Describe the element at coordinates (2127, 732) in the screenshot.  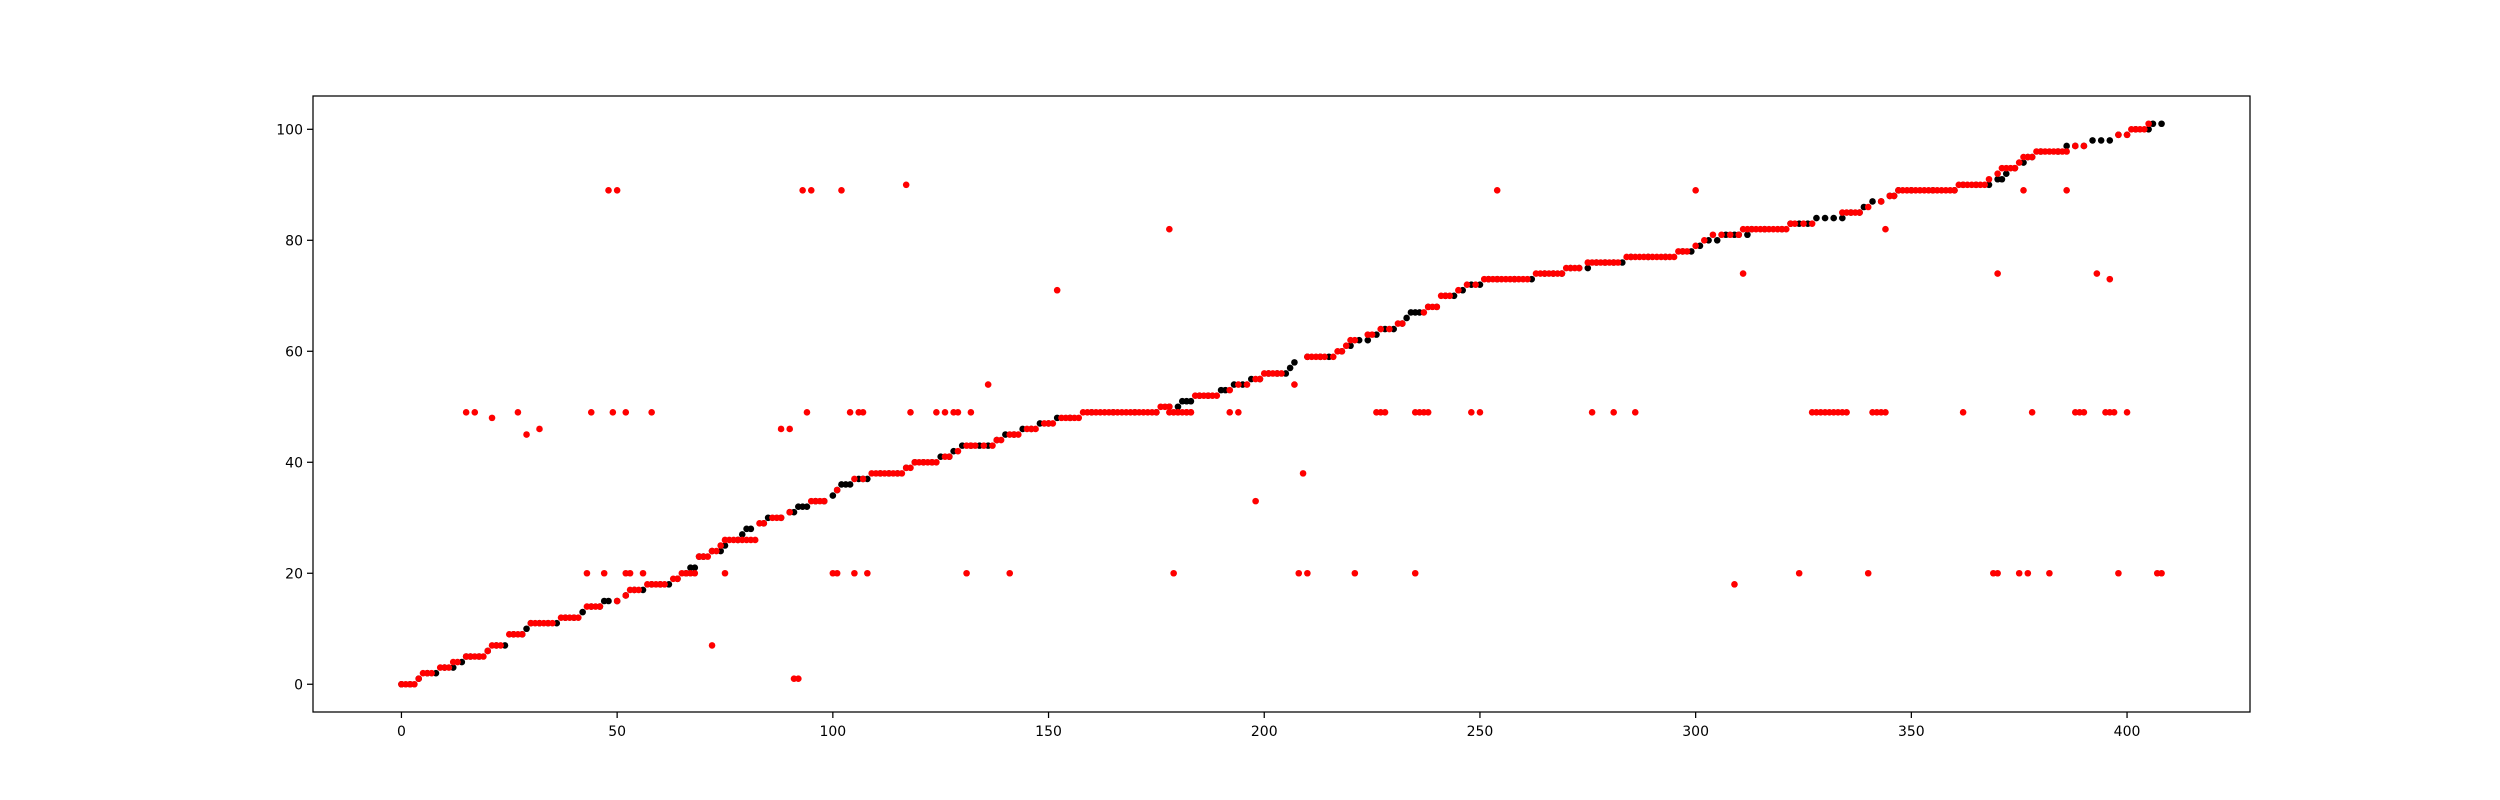
I see `x-tick-label: 400` at that location.